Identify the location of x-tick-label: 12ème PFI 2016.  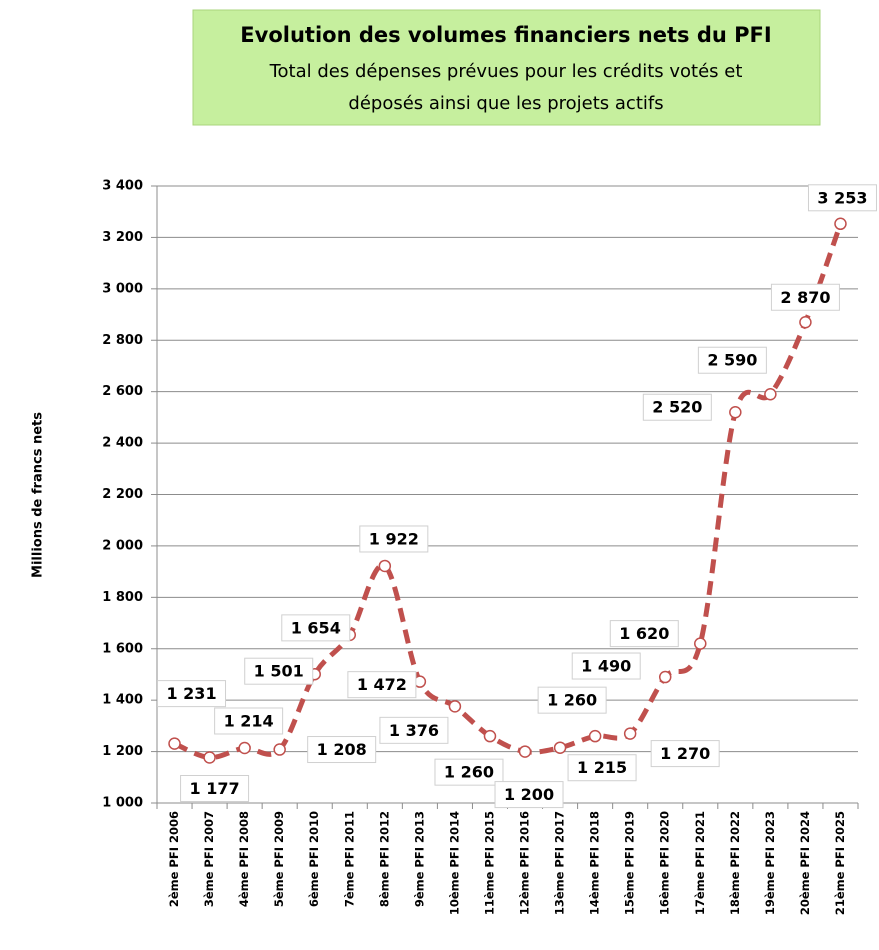
(525, 863).